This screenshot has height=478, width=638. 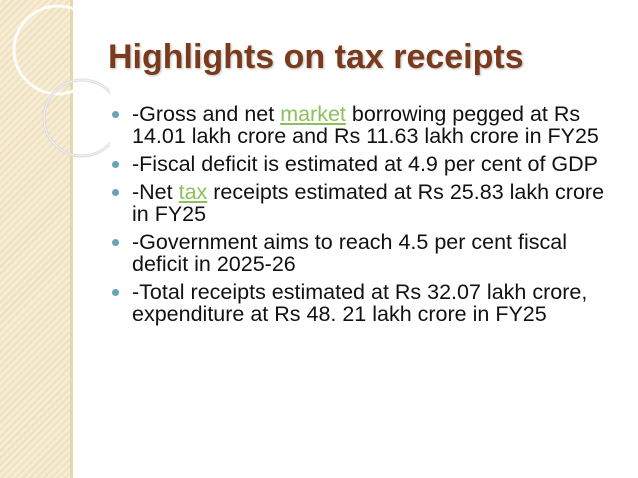 What do you see at coordinates (35, 239) in the screenshot?
I see `decorative-side-panel` at bounding box center [35, 239].